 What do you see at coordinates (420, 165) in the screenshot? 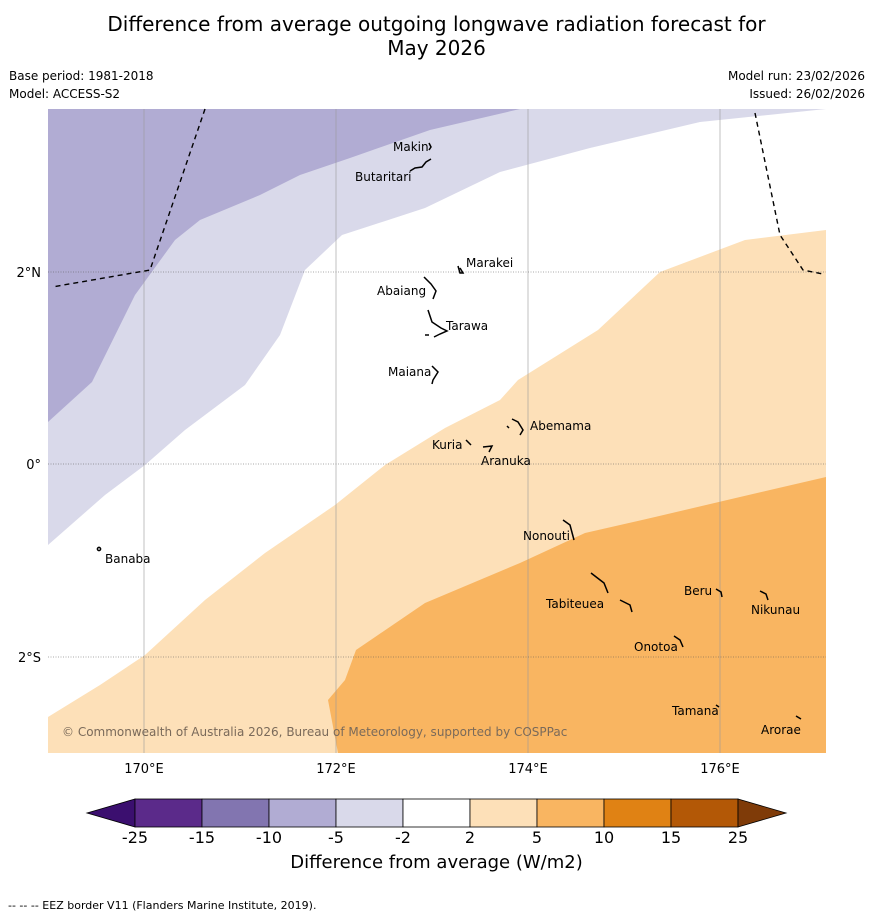
I see `butaritari-island` at bounding box center [420, 165].